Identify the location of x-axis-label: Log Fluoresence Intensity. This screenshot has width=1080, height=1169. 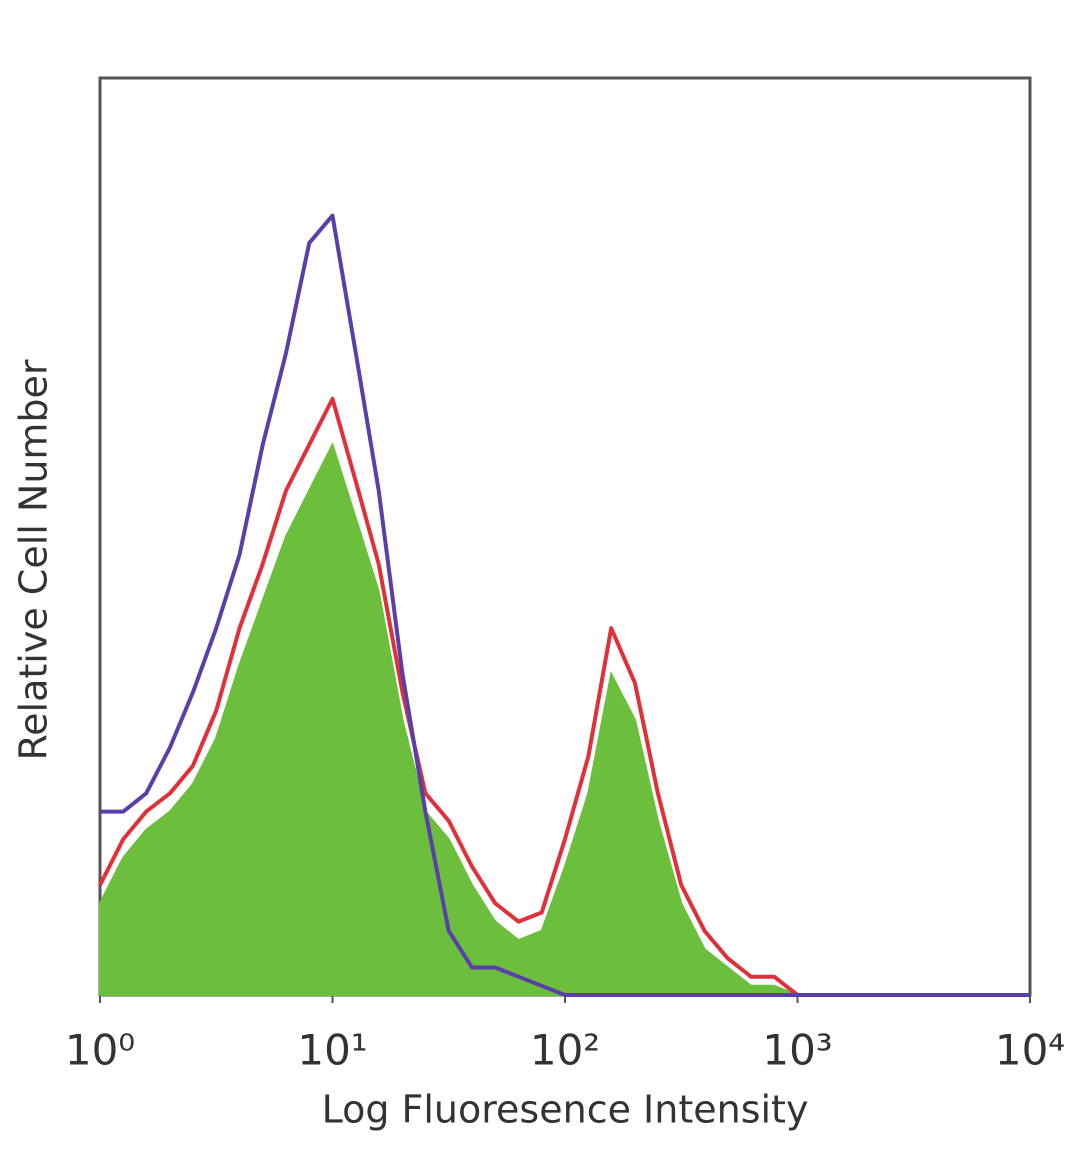
(565, 1110).